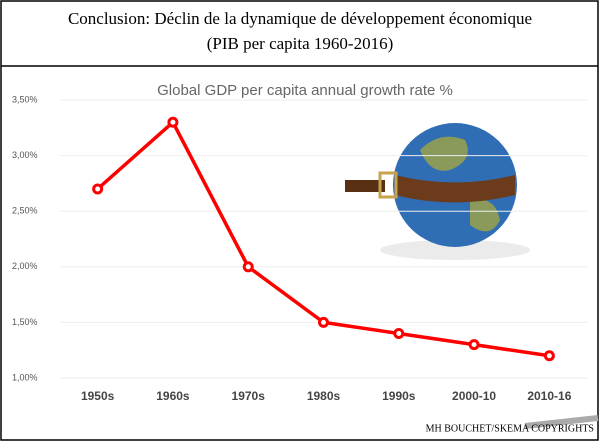 The width and height of the screenshot is (599, 441). Describe the element at coordinates (399, 396) in the screenshot. I see `x-tick-label: 1990s` at that location.